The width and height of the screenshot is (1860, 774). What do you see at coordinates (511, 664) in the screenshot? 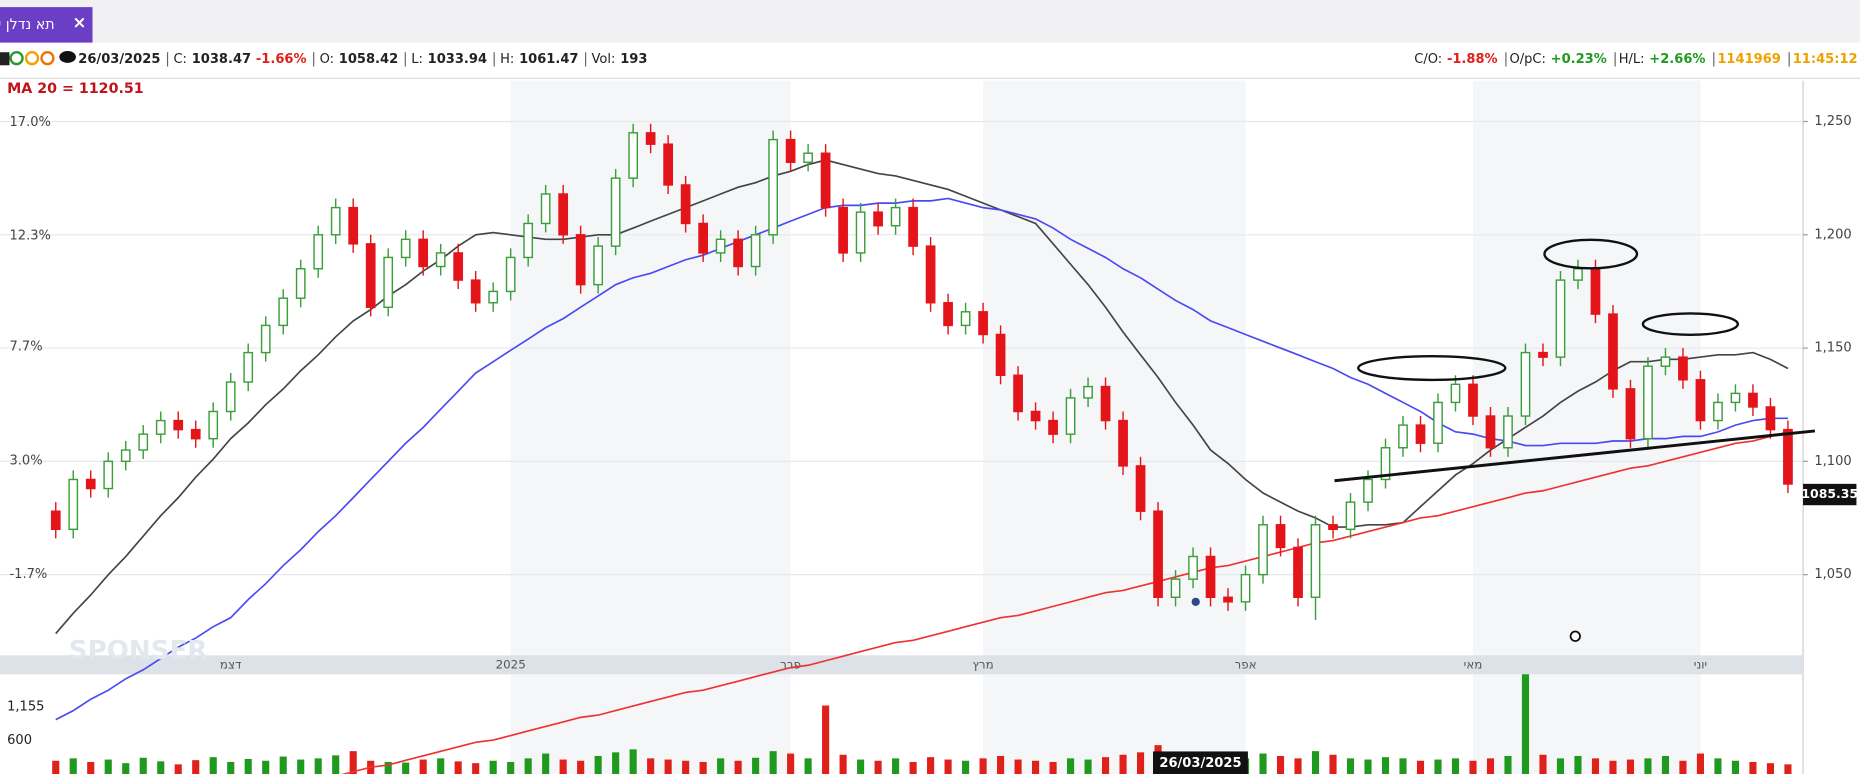
I see `x-tick-label: 2025` at bounding box center [511, 664].